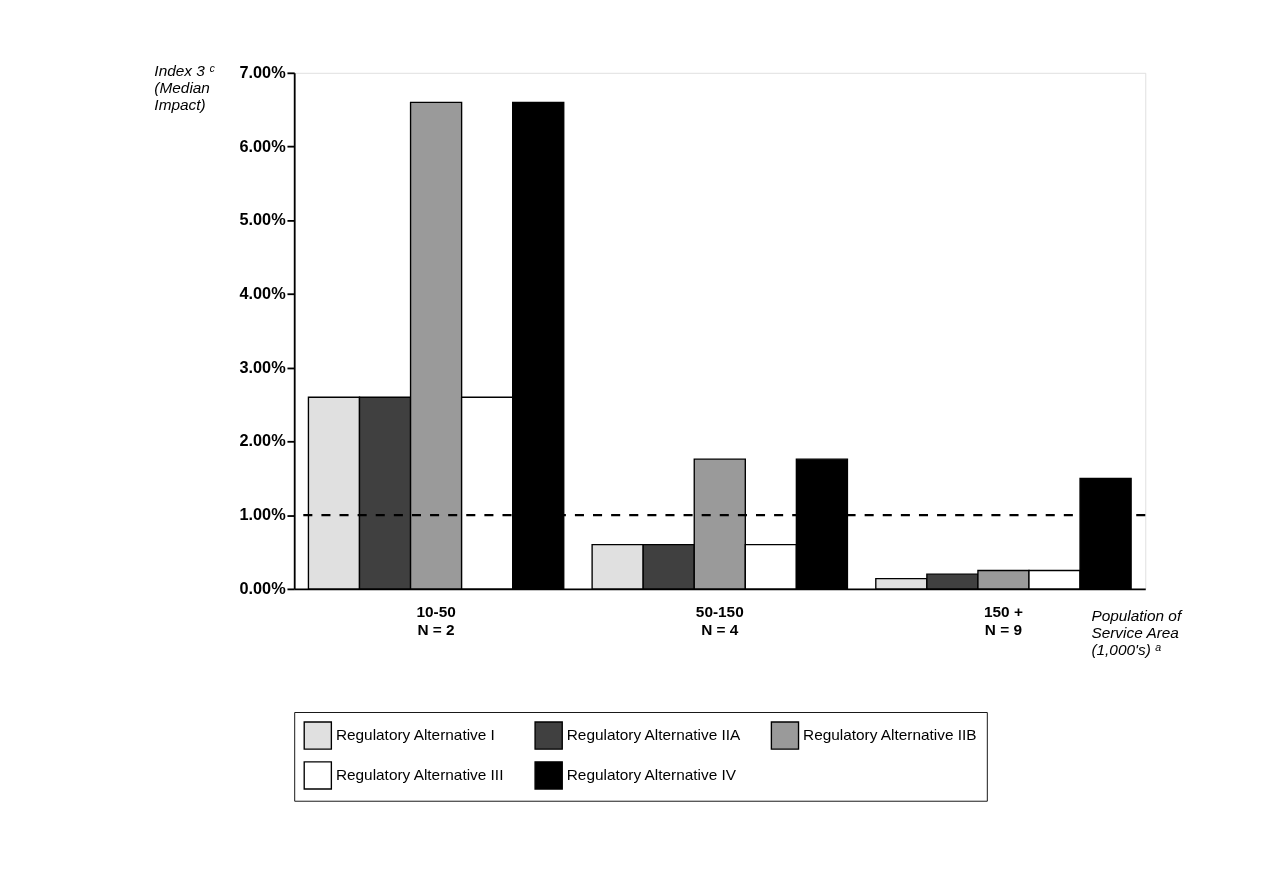  I want to click on y-tick-label: 4.00%, so click(263, 293).